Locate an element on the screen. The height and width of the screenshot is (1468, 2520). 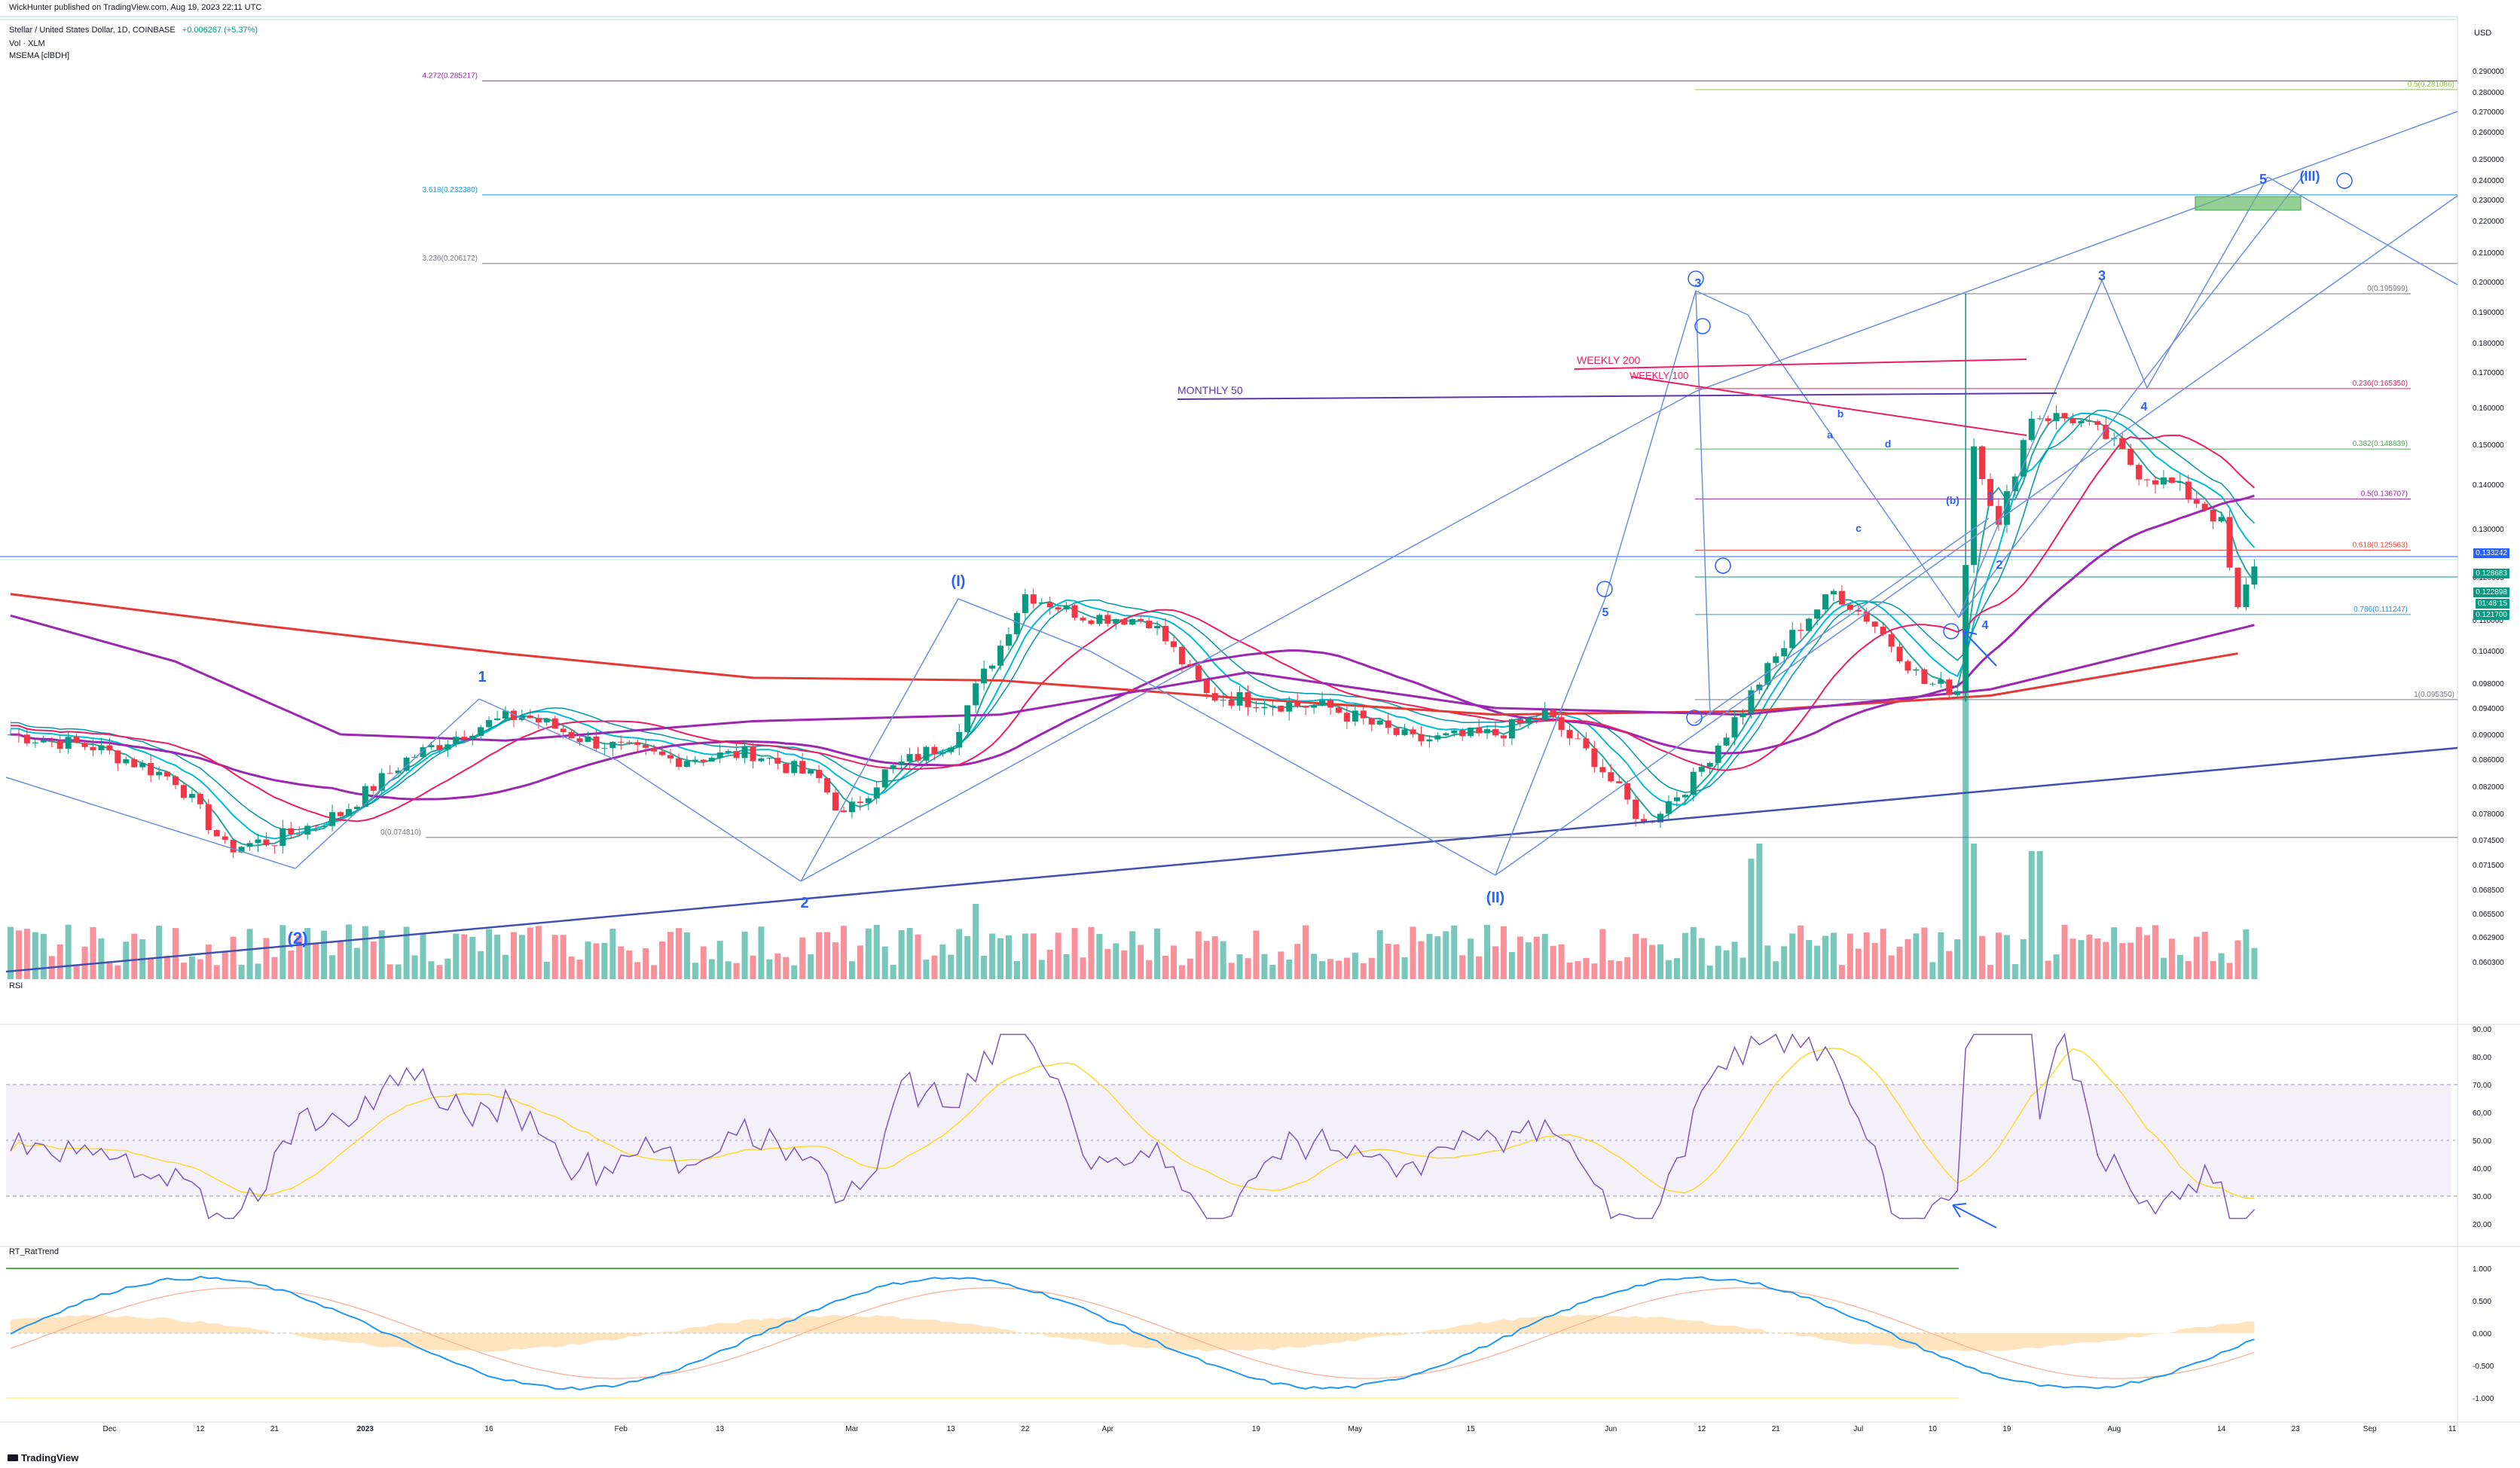
rsi-tick: 70.00 is located at coordinates (2482, 1086).